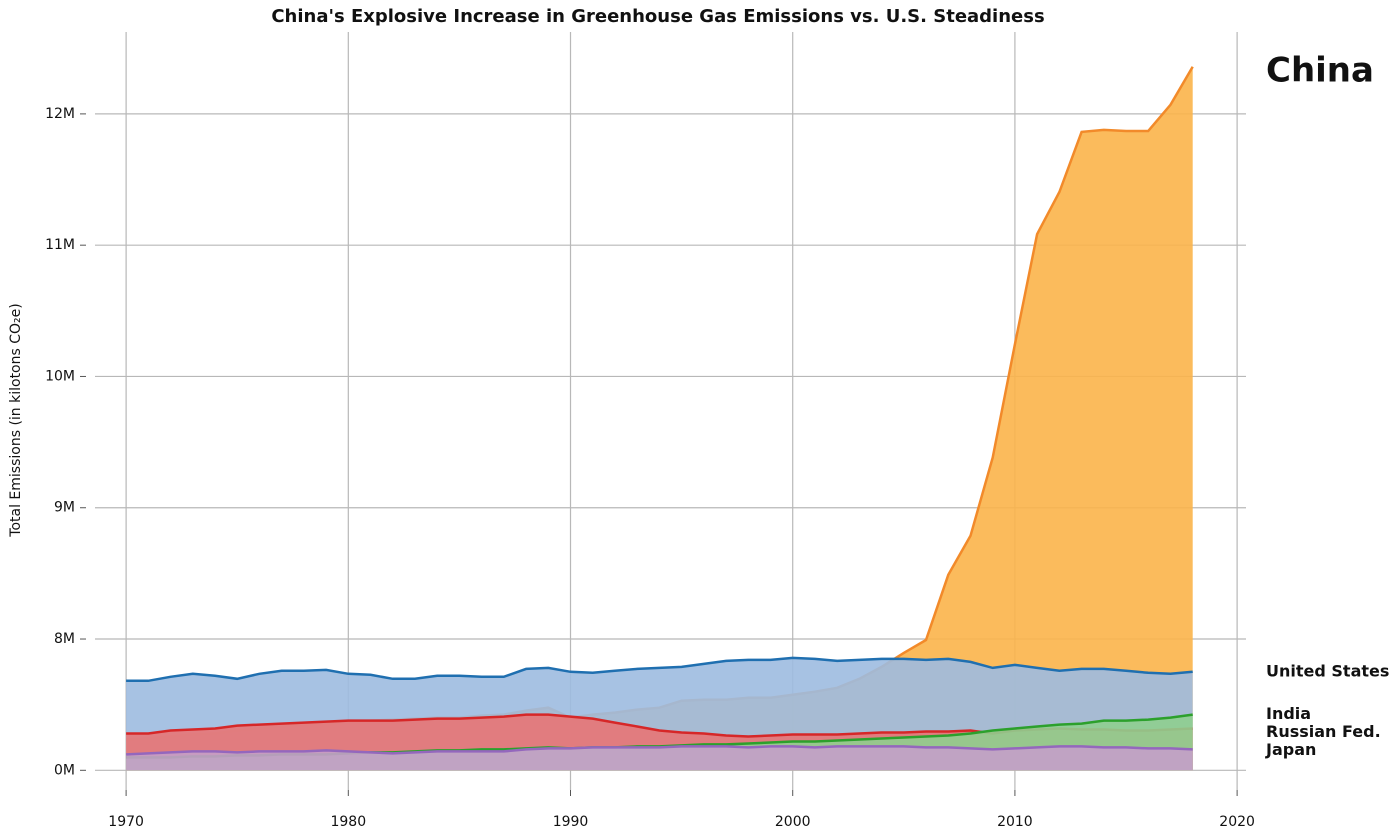 The width and height of the screenshot is (1400, 840). I want to click on legend-label: India, so click(1288, 713).